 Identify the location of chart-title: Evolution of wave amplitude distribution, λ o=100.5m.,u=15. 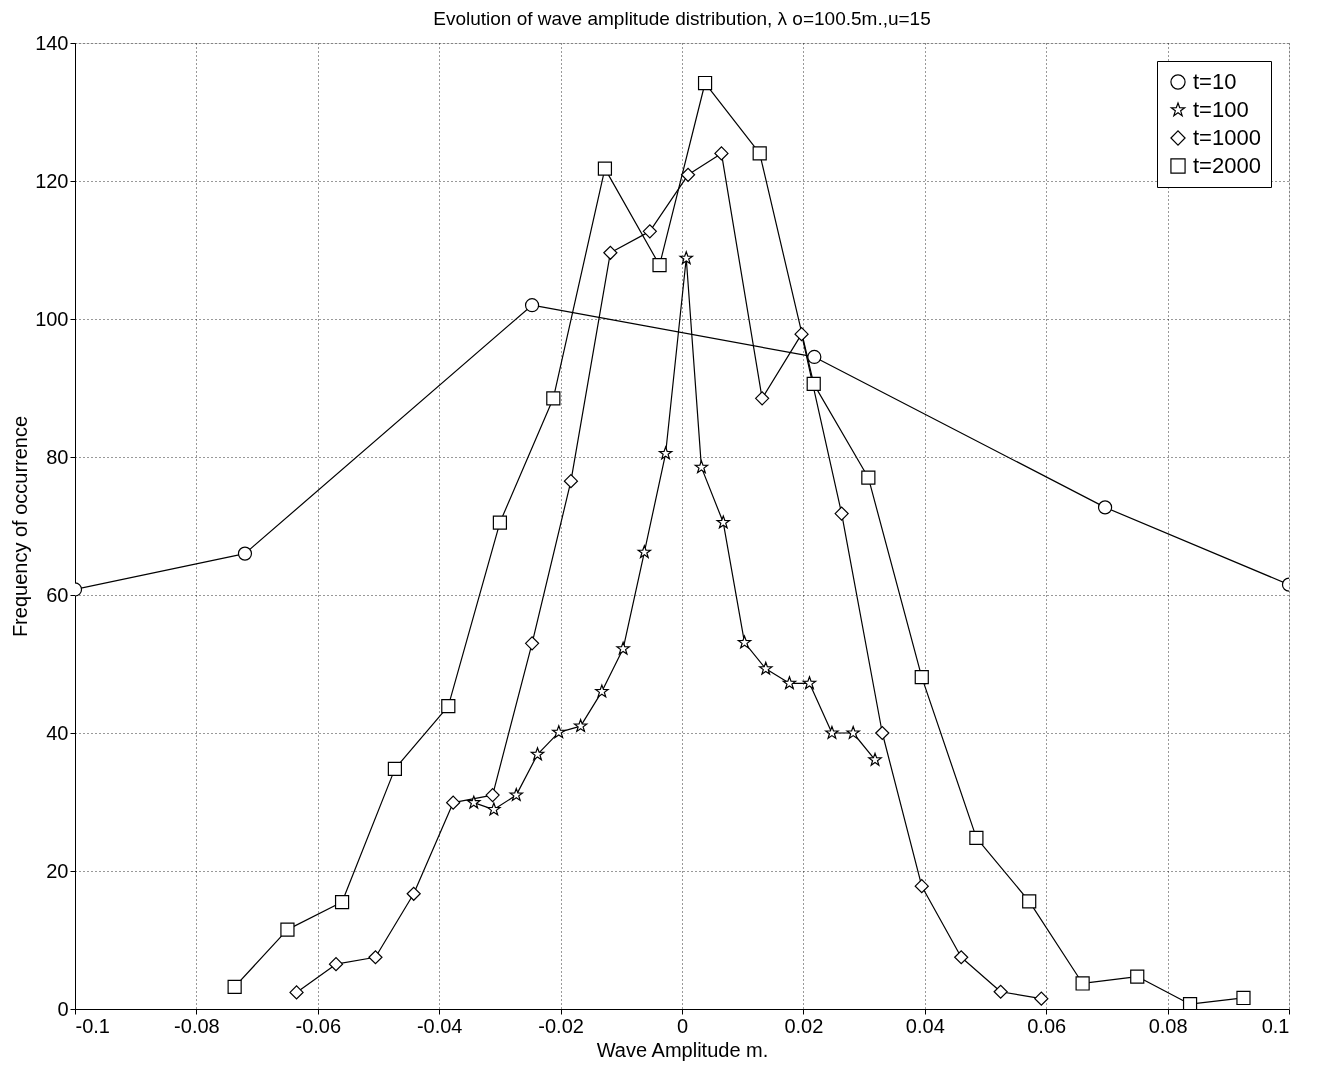
(682, 18).